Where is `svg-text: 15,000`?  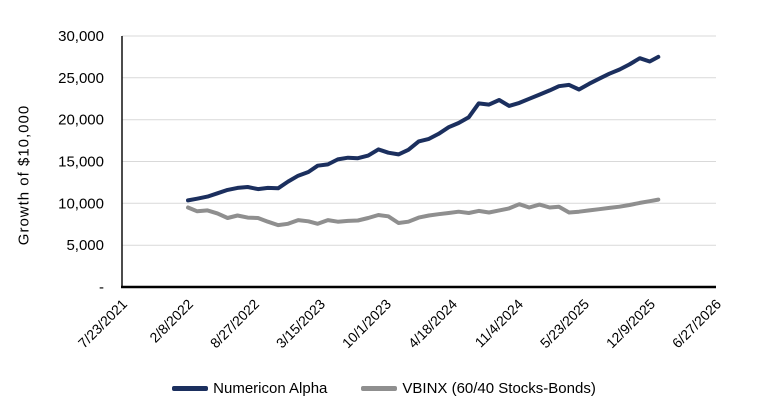
svg-text: 15,000 is located at coordinates (81, 162).